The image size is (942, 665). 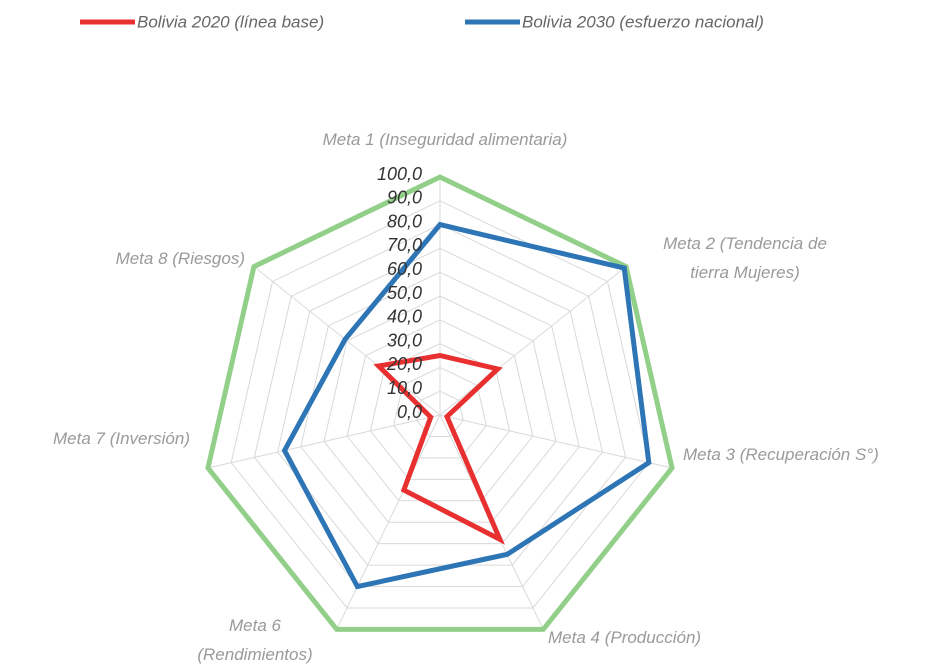 What do you see at coordinates (409, 412) in the screenshot?
I see `tick-label: 0,0` at bounding box center [409, 412].